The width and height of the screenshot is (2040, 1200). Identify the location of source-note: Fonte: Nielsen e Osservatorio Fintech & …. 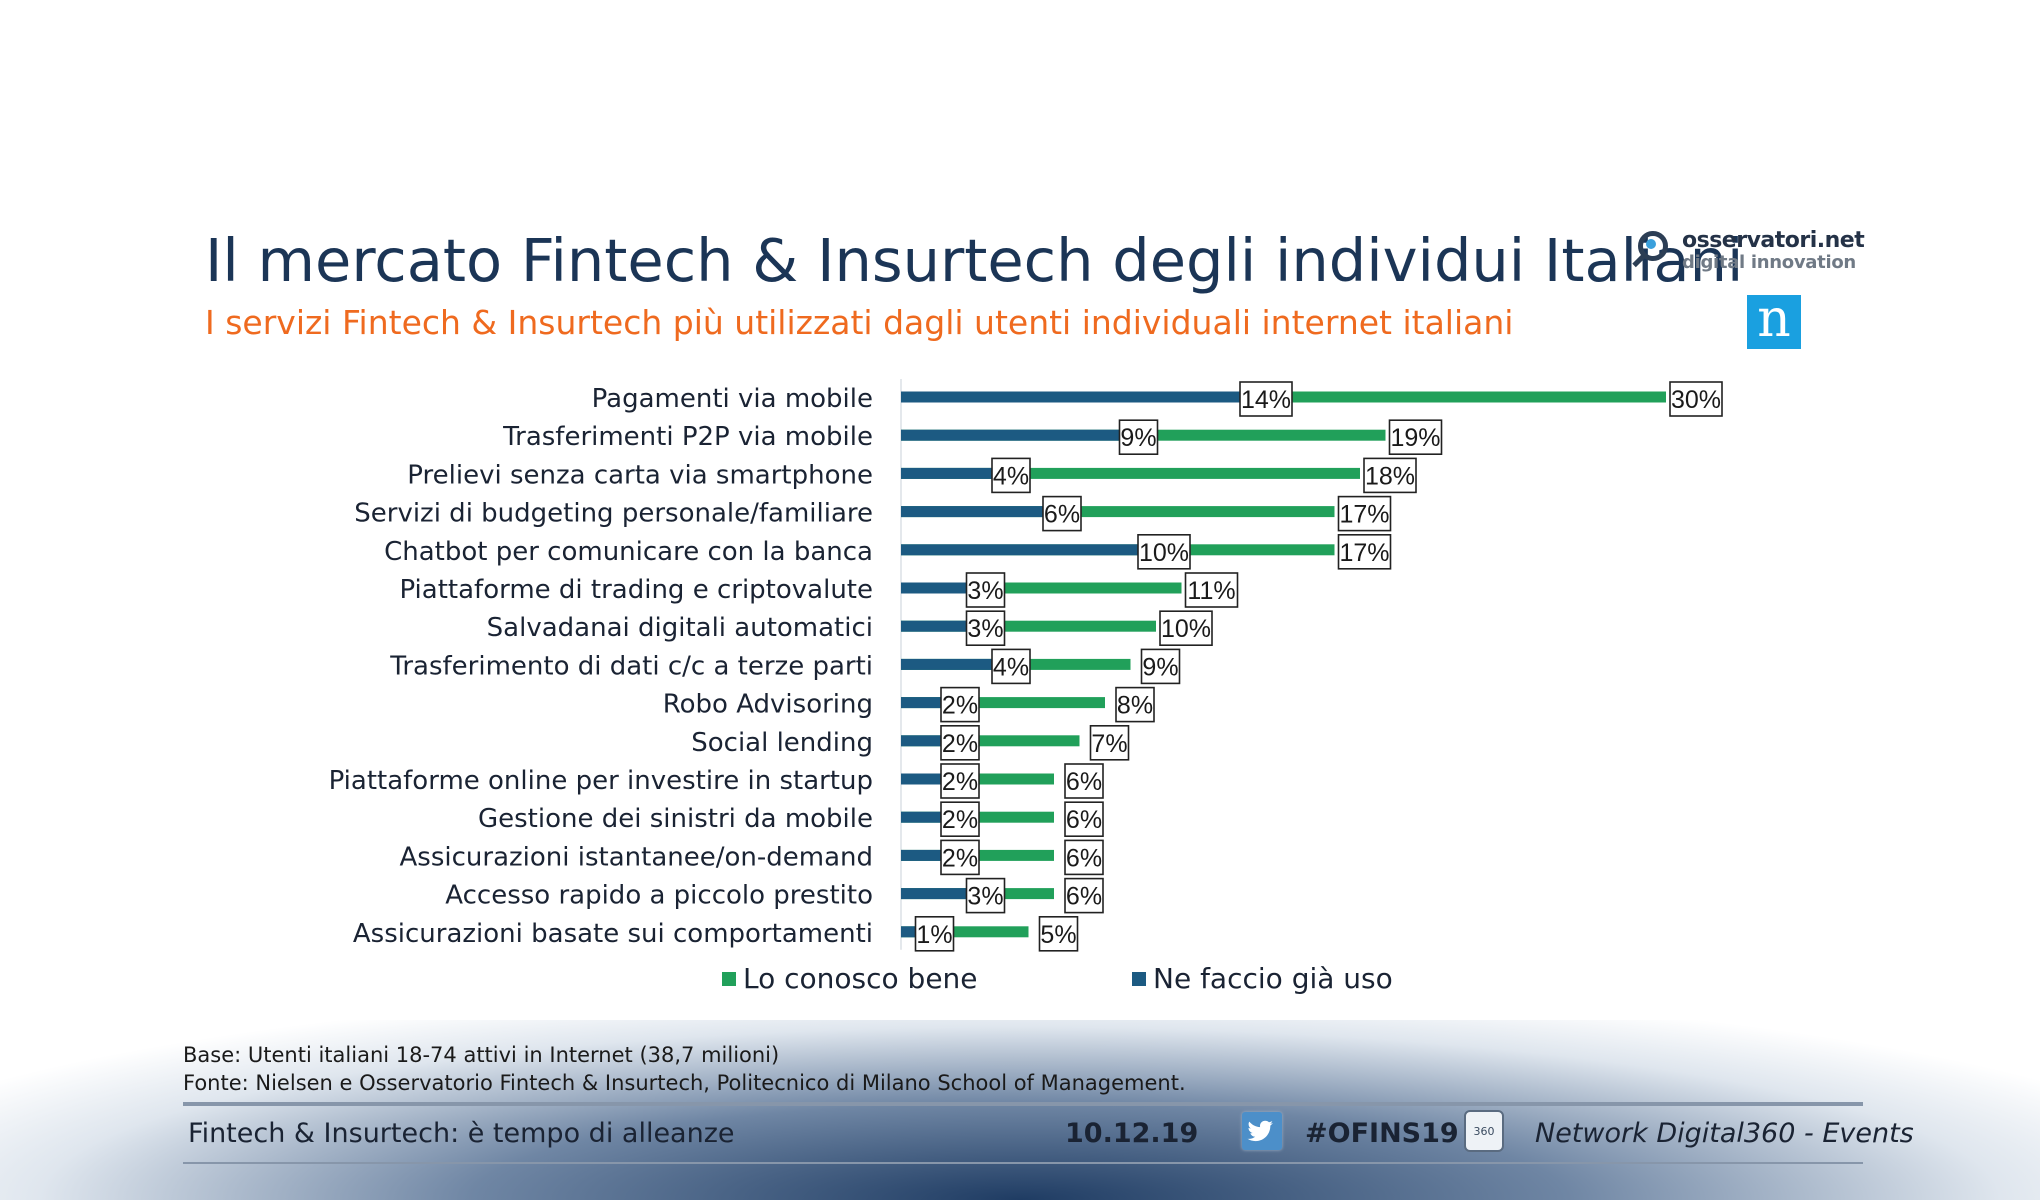
(684, 1083).